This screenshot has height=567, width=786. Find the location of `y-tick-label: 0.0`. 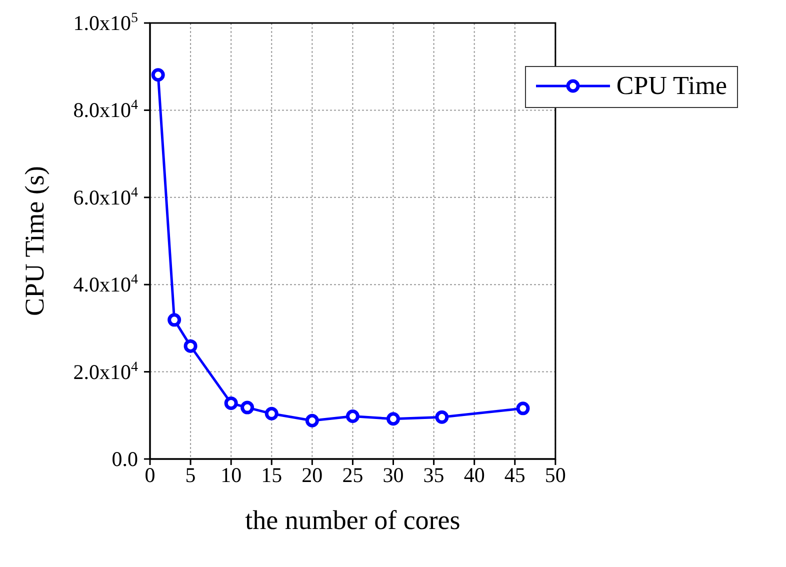

y-tick-label: 0.0 is located at coordinates (125, 459).